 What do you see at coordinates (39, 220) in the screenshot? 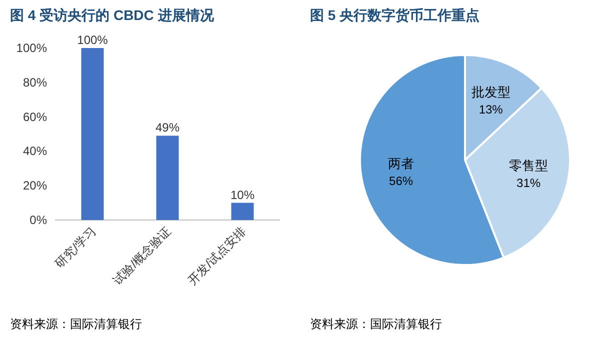
I see `y-tick-label: 0%` at bounding box center [39, 220].